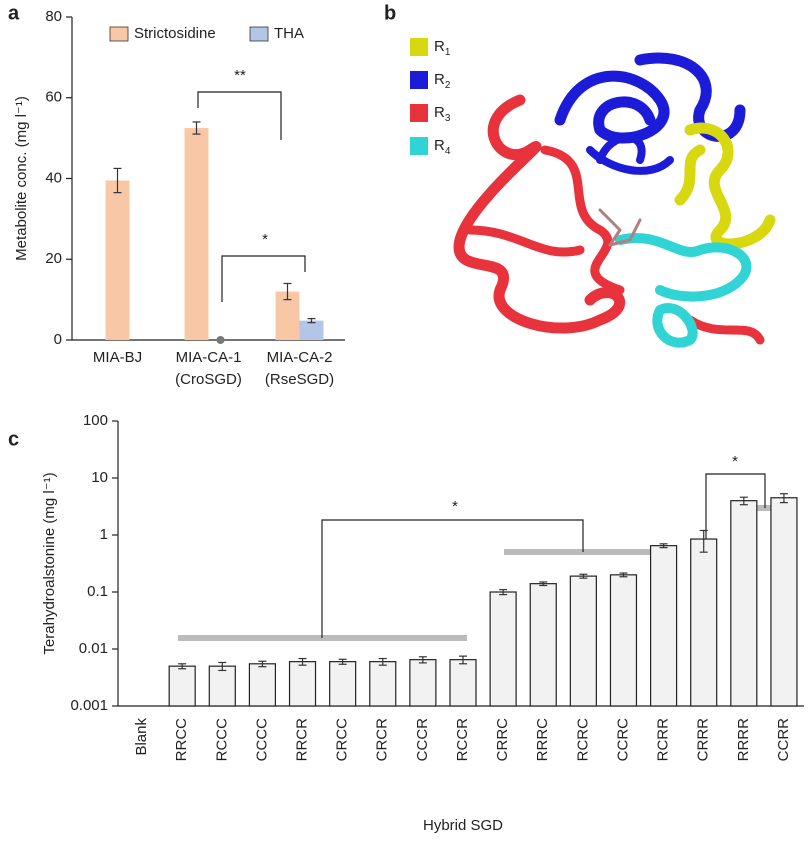 This screenshot has height=842, width=808. Describe the element at coordinates (622, 739) in the screenshot. I see `x-tick-label: CCRC` at that location.